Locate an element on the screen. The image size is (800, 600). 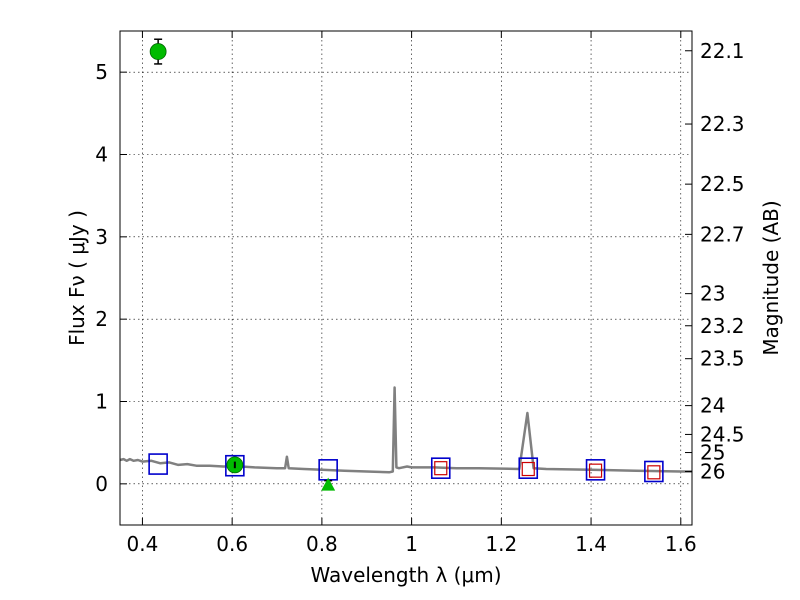
x-tick-label: 0.8 is located at coordinates (322, 544).